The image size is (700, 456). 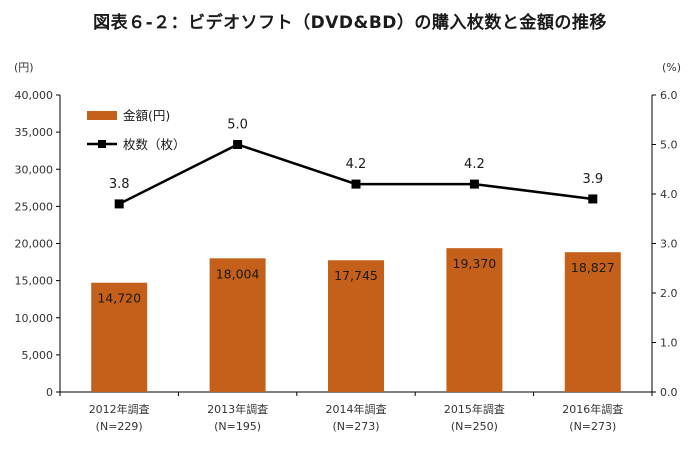 I want to click on category-label: 2015年調査, so click(x=474, y=409).